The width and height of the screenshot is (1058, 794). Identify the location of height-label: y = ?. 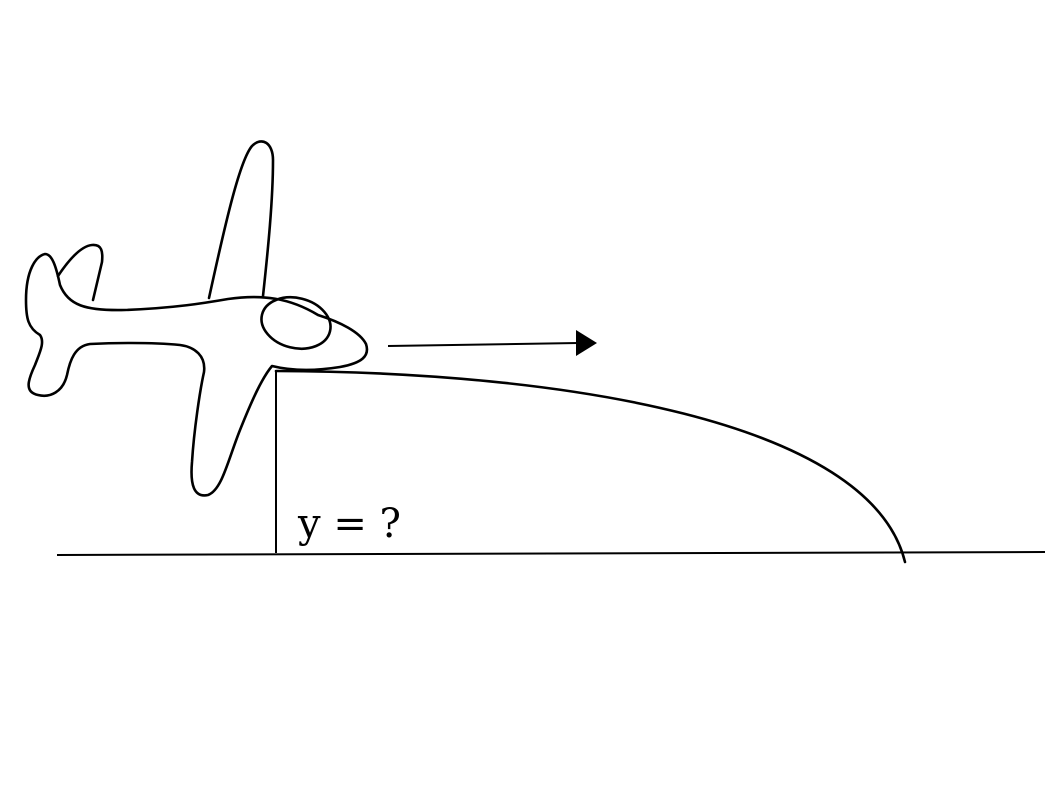
(349, 524).